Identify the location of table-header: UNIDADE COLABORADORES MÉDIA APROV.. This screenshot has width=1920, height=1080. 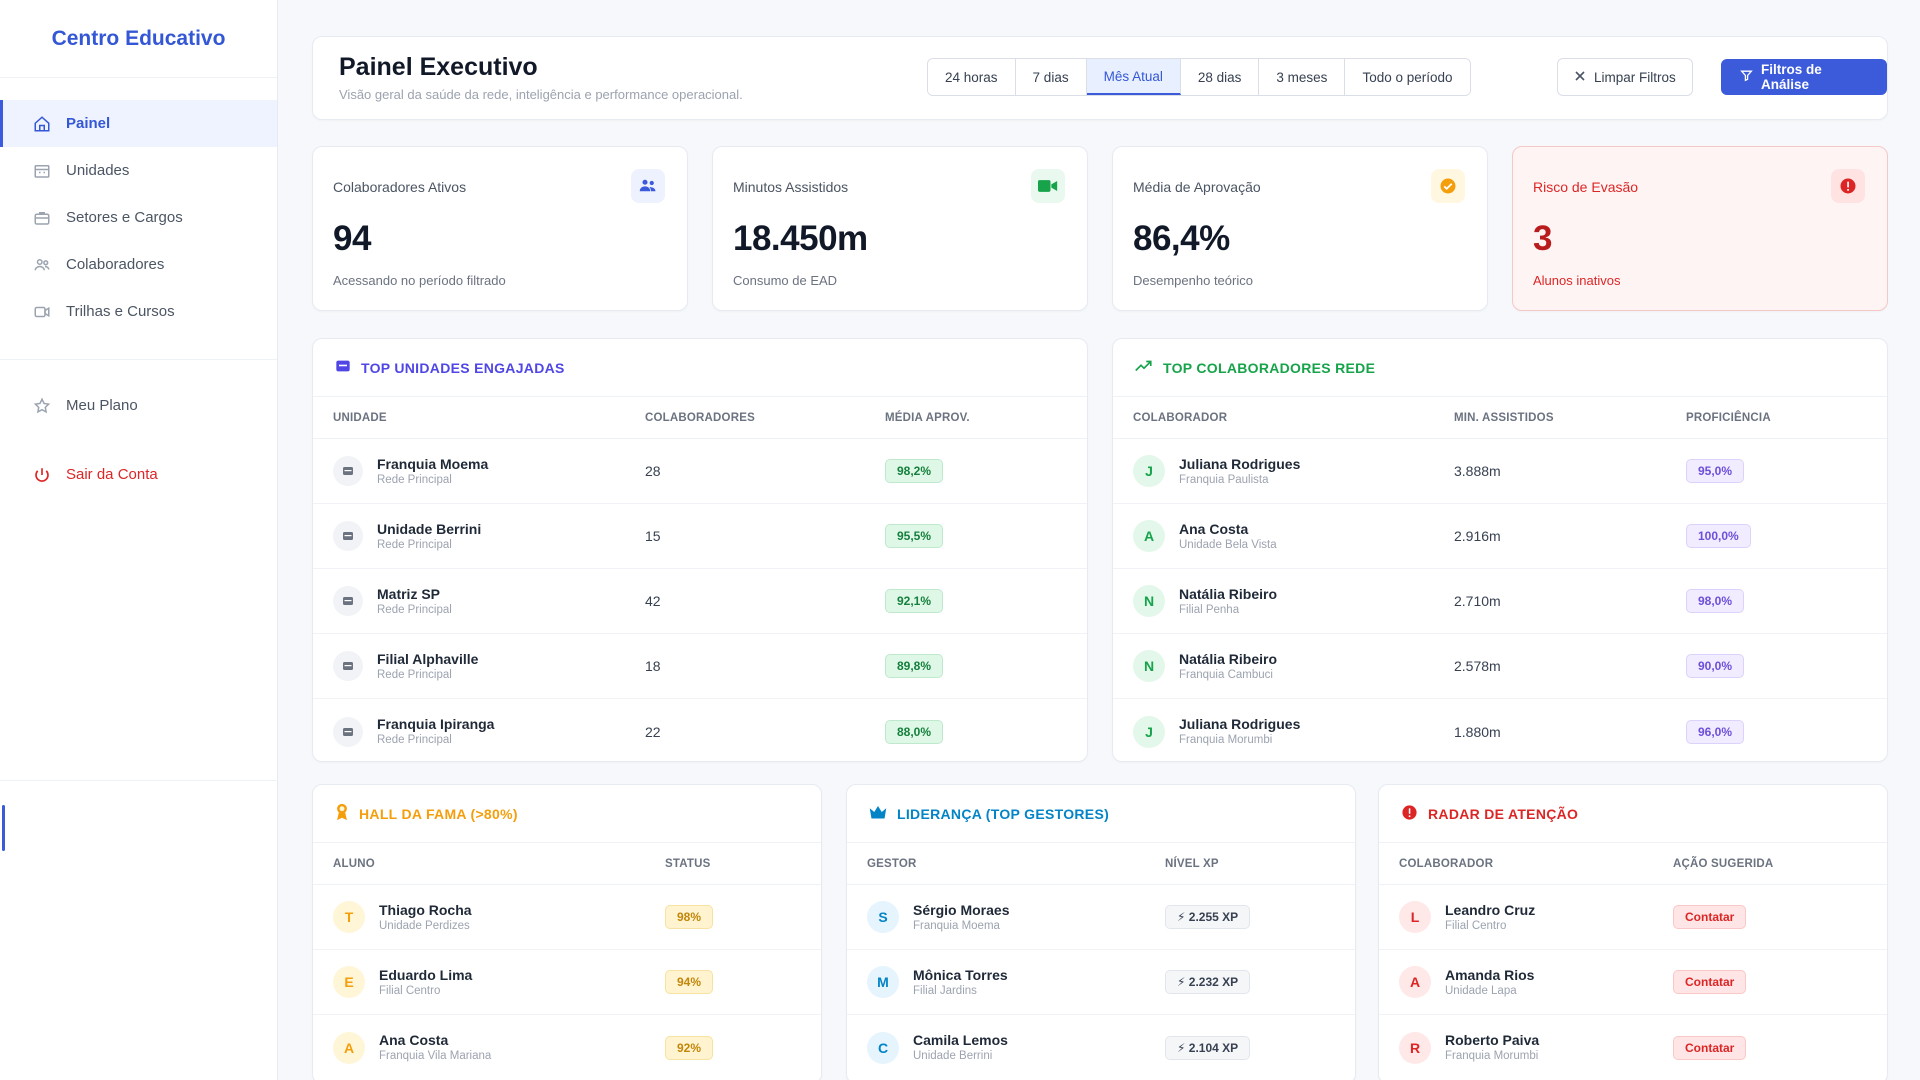
(700, 418).